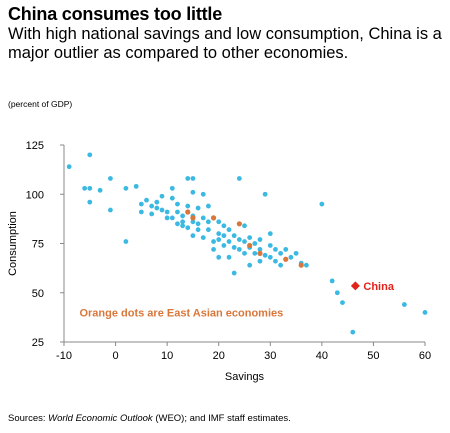 The width and height of the screenshot is (450, 433). What do you see at coordinates (219, 356) in the screenshot?
I see `x-tick-label: 20` at bounding box center [219, 356].